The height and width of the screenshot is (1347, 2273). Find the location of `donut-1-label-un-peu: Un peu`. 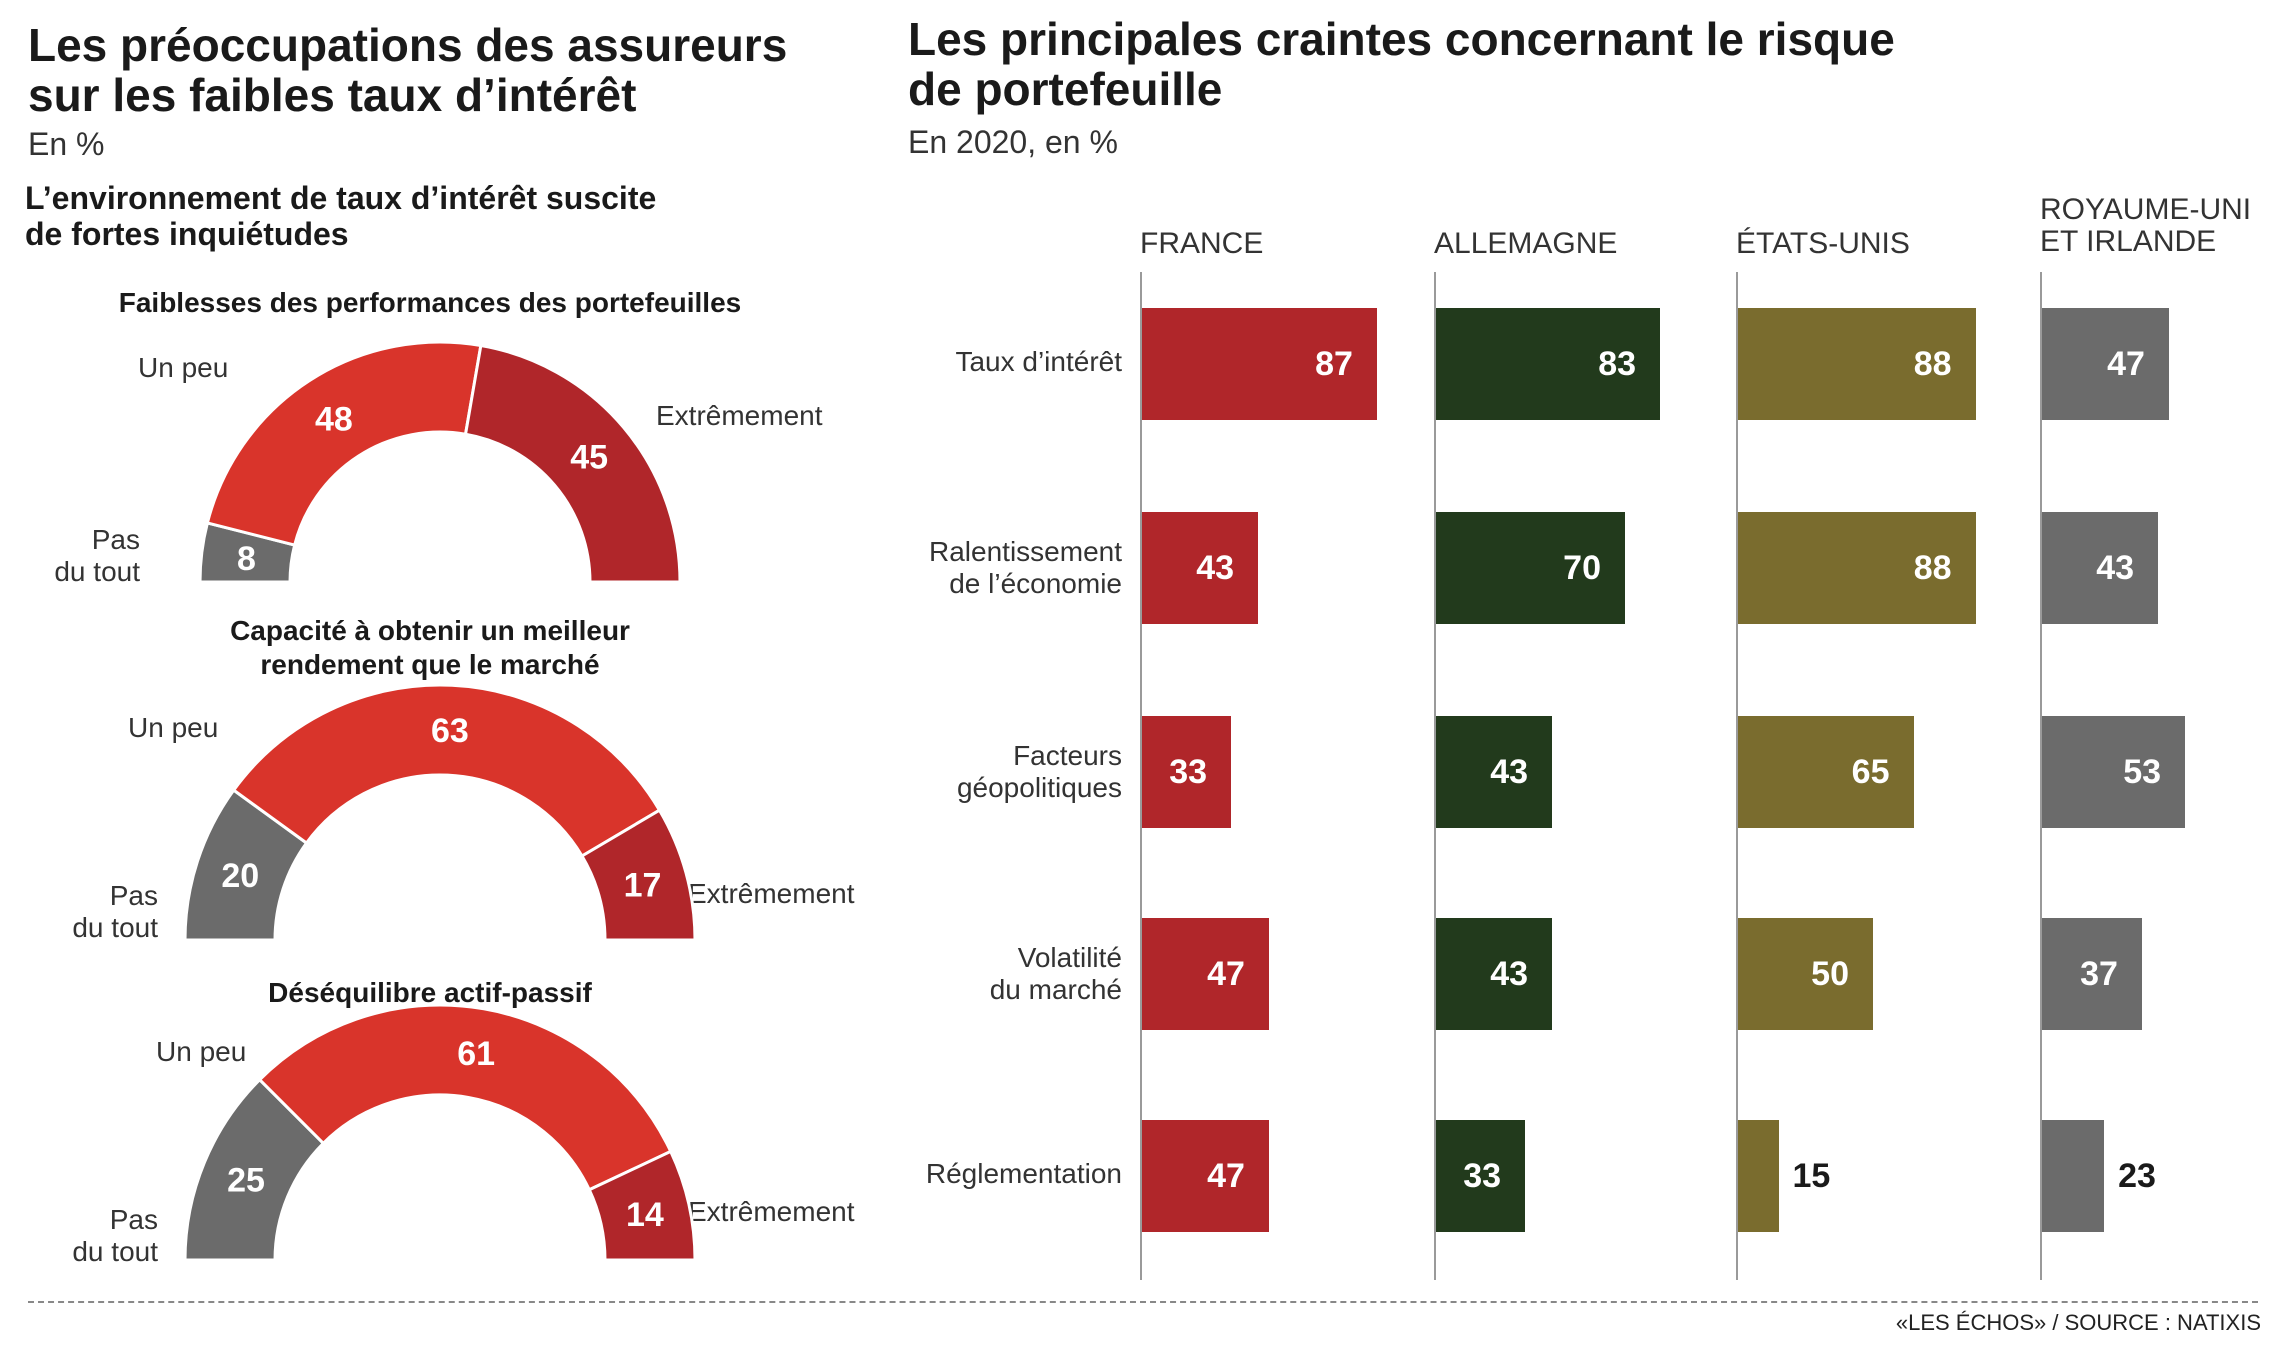

donut-1-label-un-peu: Un peu is located at coordinates (183, 367).